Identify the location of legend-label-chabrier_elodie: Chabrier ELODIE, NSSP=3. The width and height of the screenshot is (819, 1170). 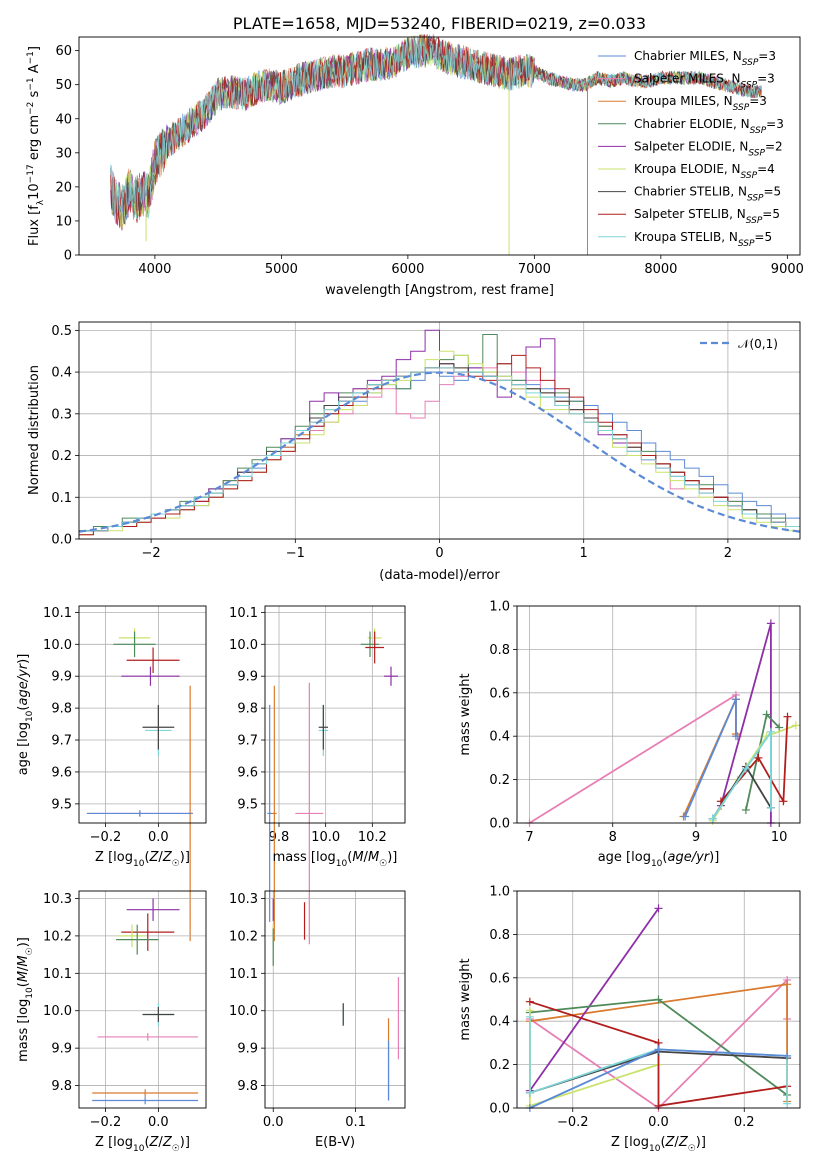
(709, 126).